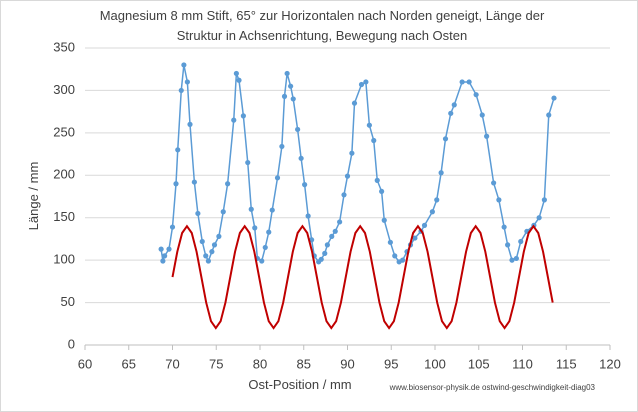 The image size is (638, 412). I want to click on x-tick-label: 70, so click(172, 363).